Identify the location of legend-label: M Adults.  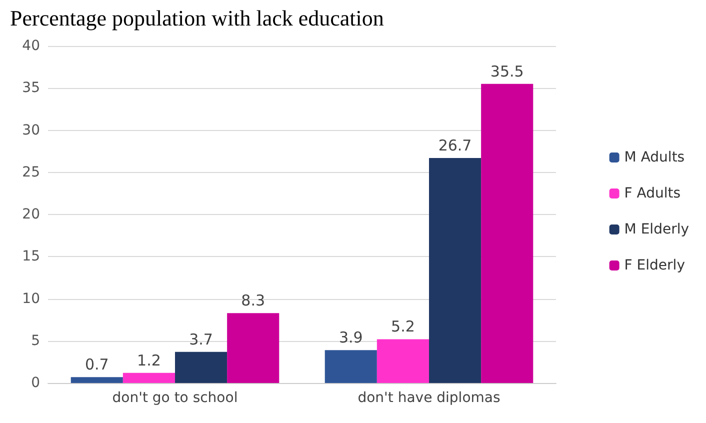
(654, 158).